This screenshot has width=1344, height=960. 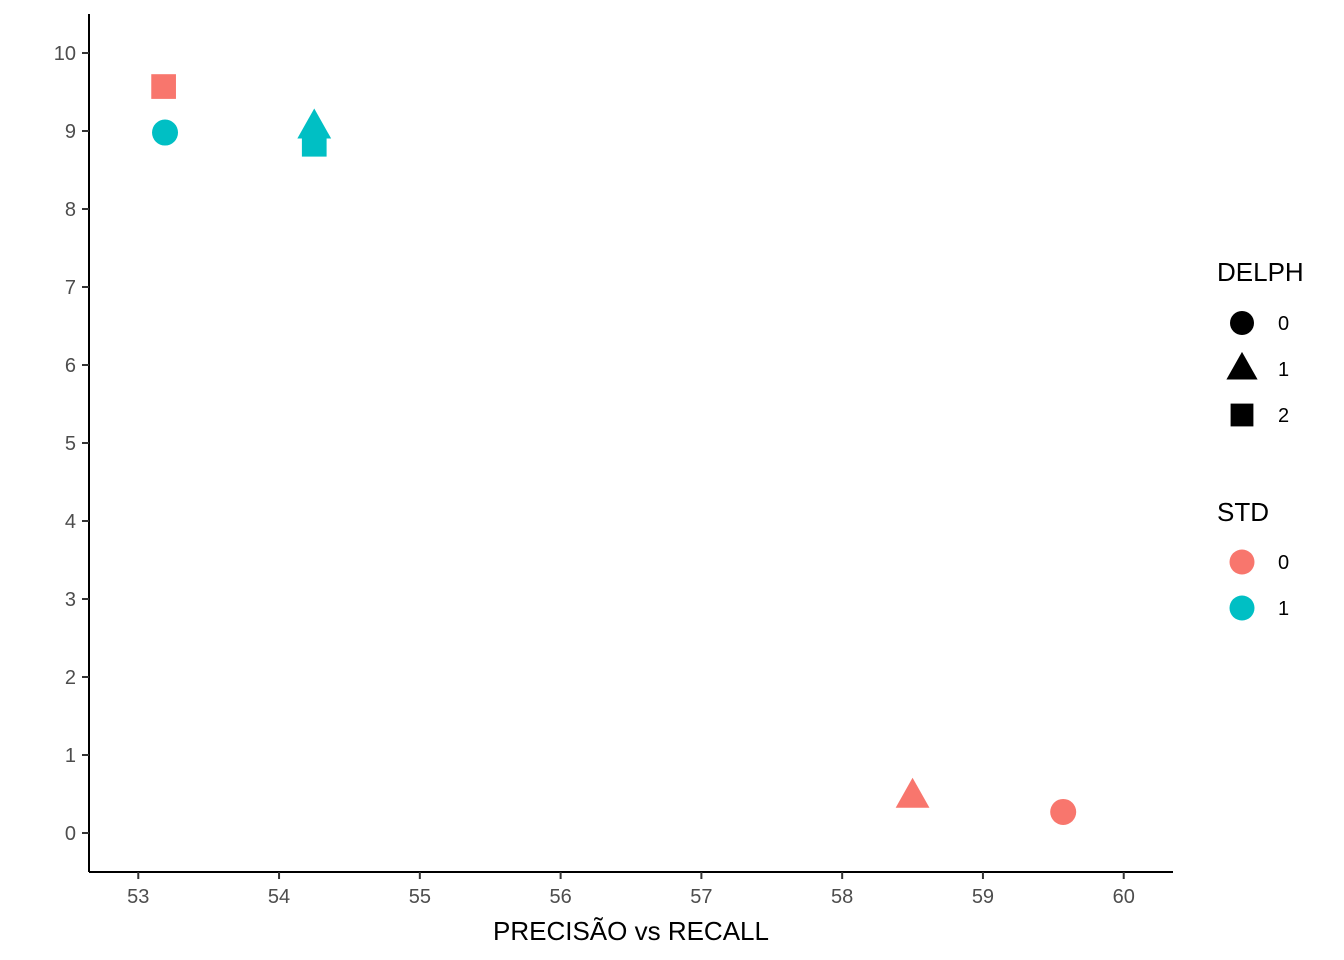 I want to click on y-ticks: 0 1 2 3 4 5 6 7 8 9 10, so click(x=71, y=444).